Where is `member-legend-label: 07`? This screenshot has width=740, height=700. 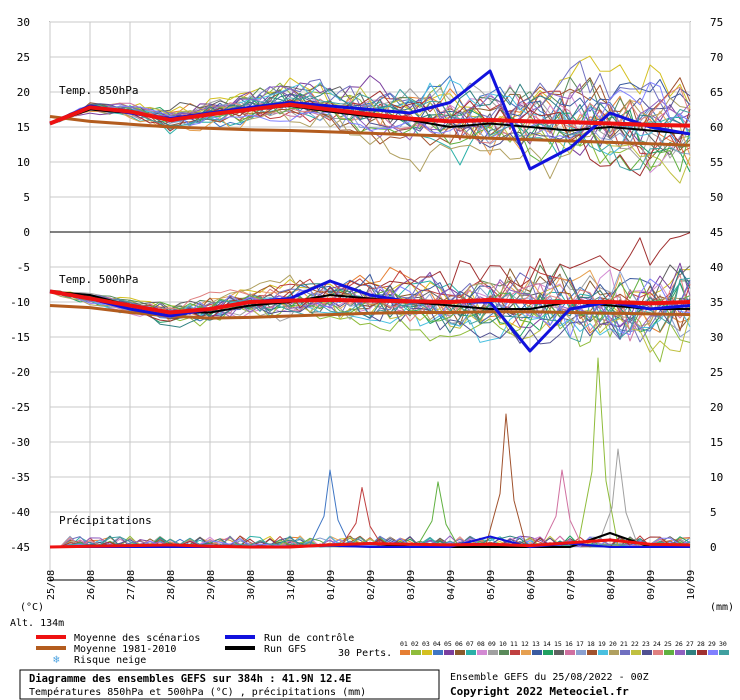
member-legend-label: 07 is located at coordinates (470, 644).